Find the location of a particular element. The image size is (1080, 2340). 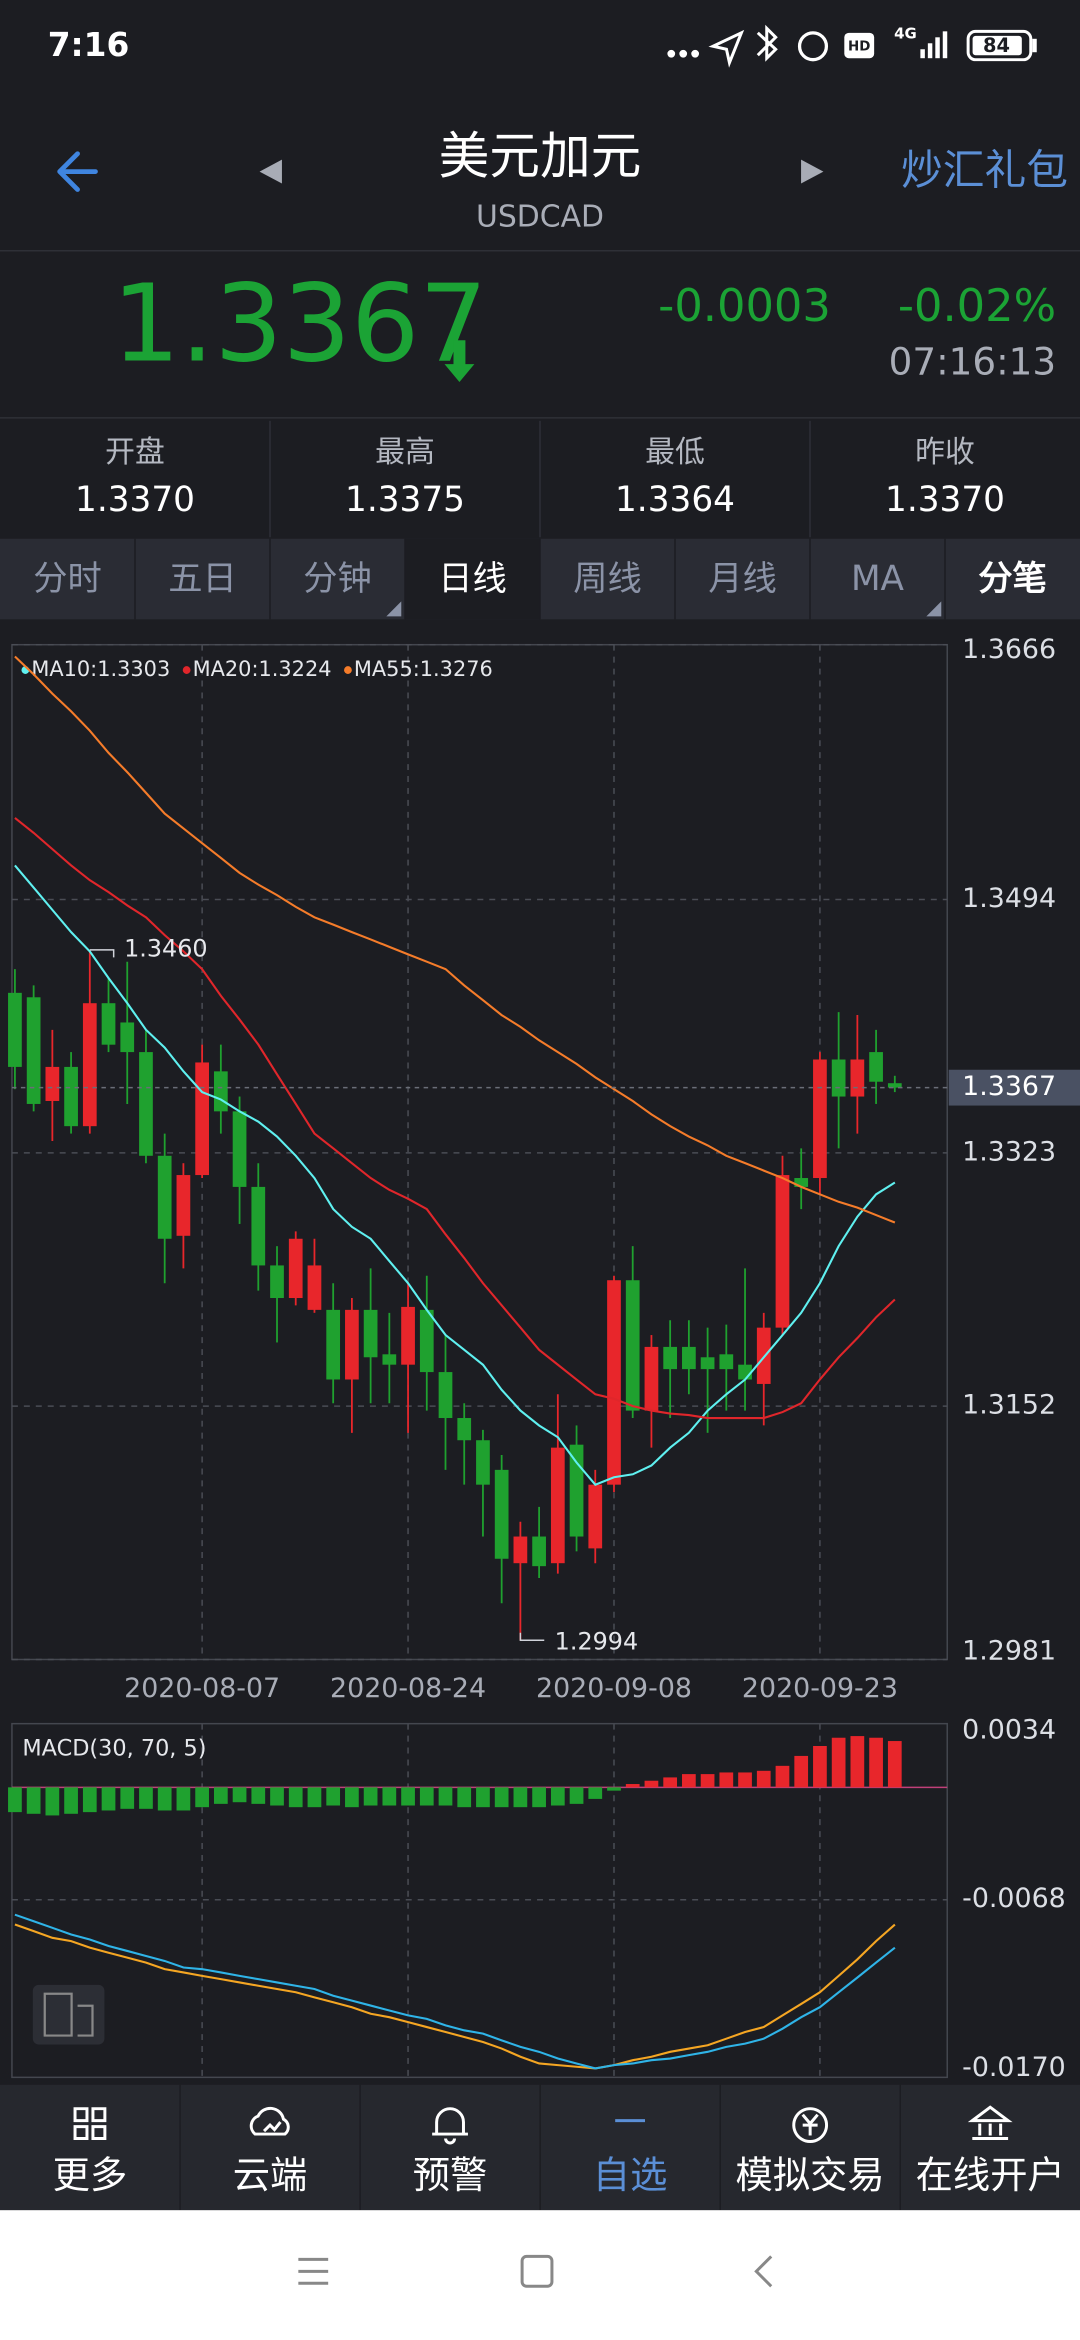

min-pointer is located at coordinates (532, 1636).